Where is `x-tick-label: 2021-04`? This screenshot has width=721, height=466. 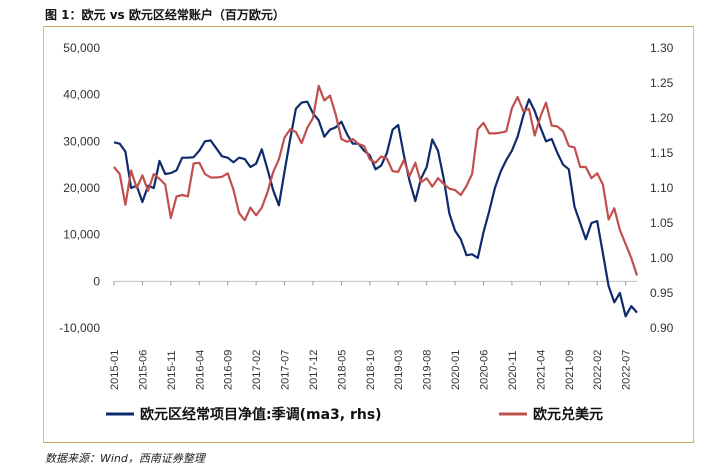
x-tick-label: 2021-04 is located at coordinates (541, 370).